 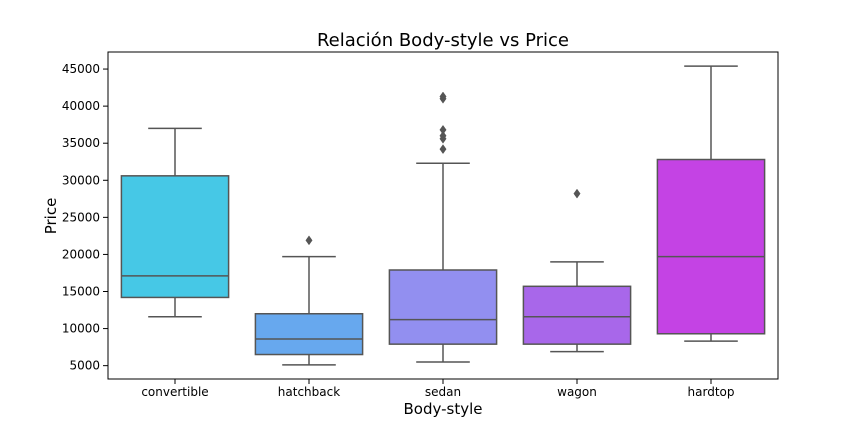 What do you see at coordinates (443, 227) in the screenshot?
I see `box-group-sedan` at bounding box center [443, 227].